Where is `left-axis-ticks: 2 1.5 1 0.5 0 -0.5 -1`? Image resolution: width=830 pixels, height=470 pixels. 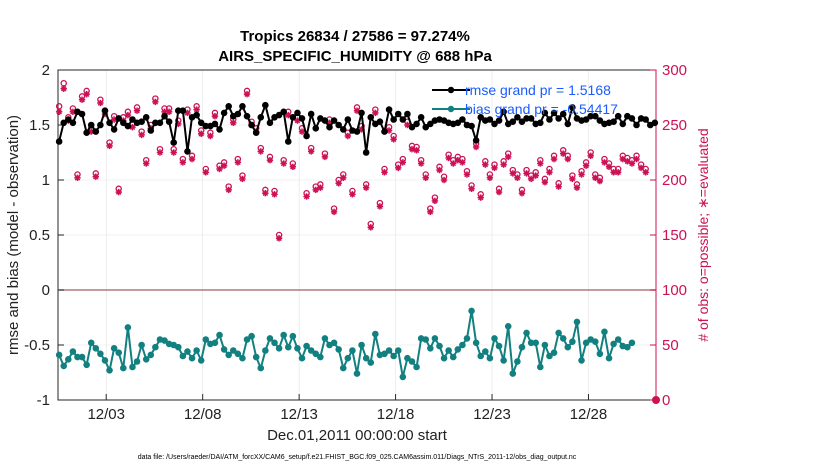
left-axis-ticks: 2 1.5 1 0.5 0 -0.5 -1 is located at coordinates (44, 235).